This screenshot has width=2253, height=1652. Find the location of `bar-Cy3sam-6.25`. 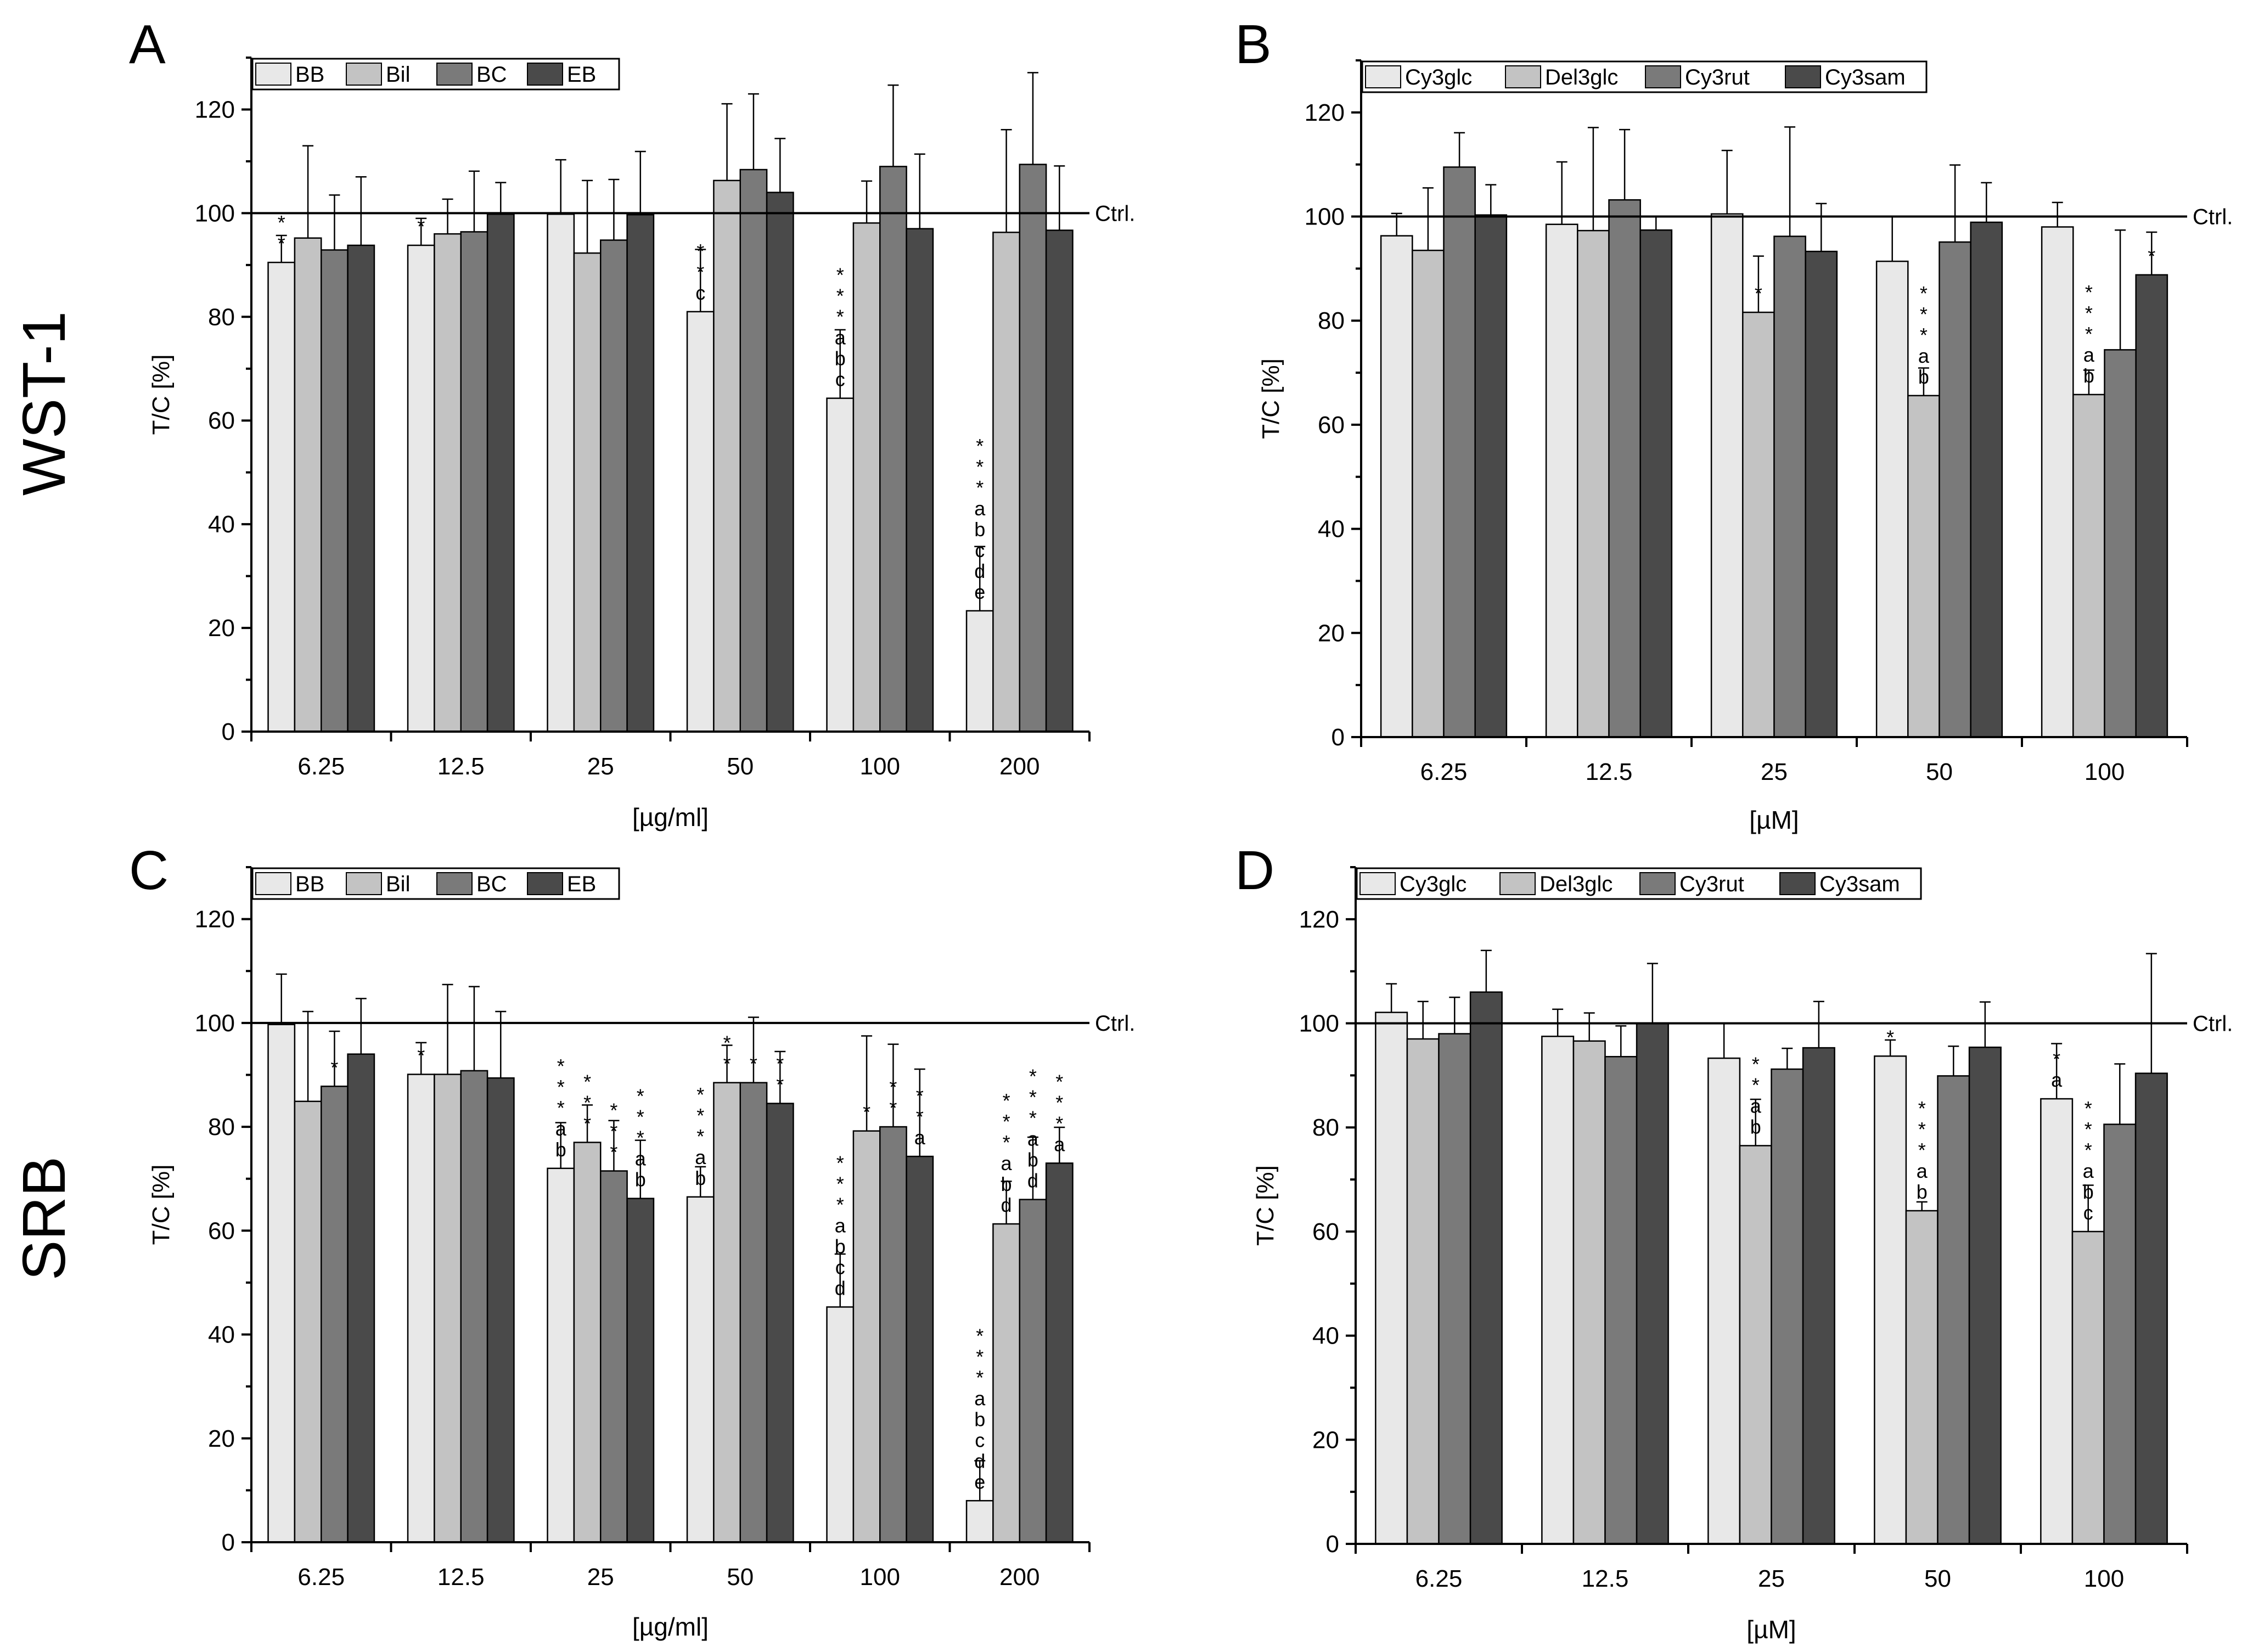

bar-Cy3sam-6.25 is located at coordinates (1486, 1268).